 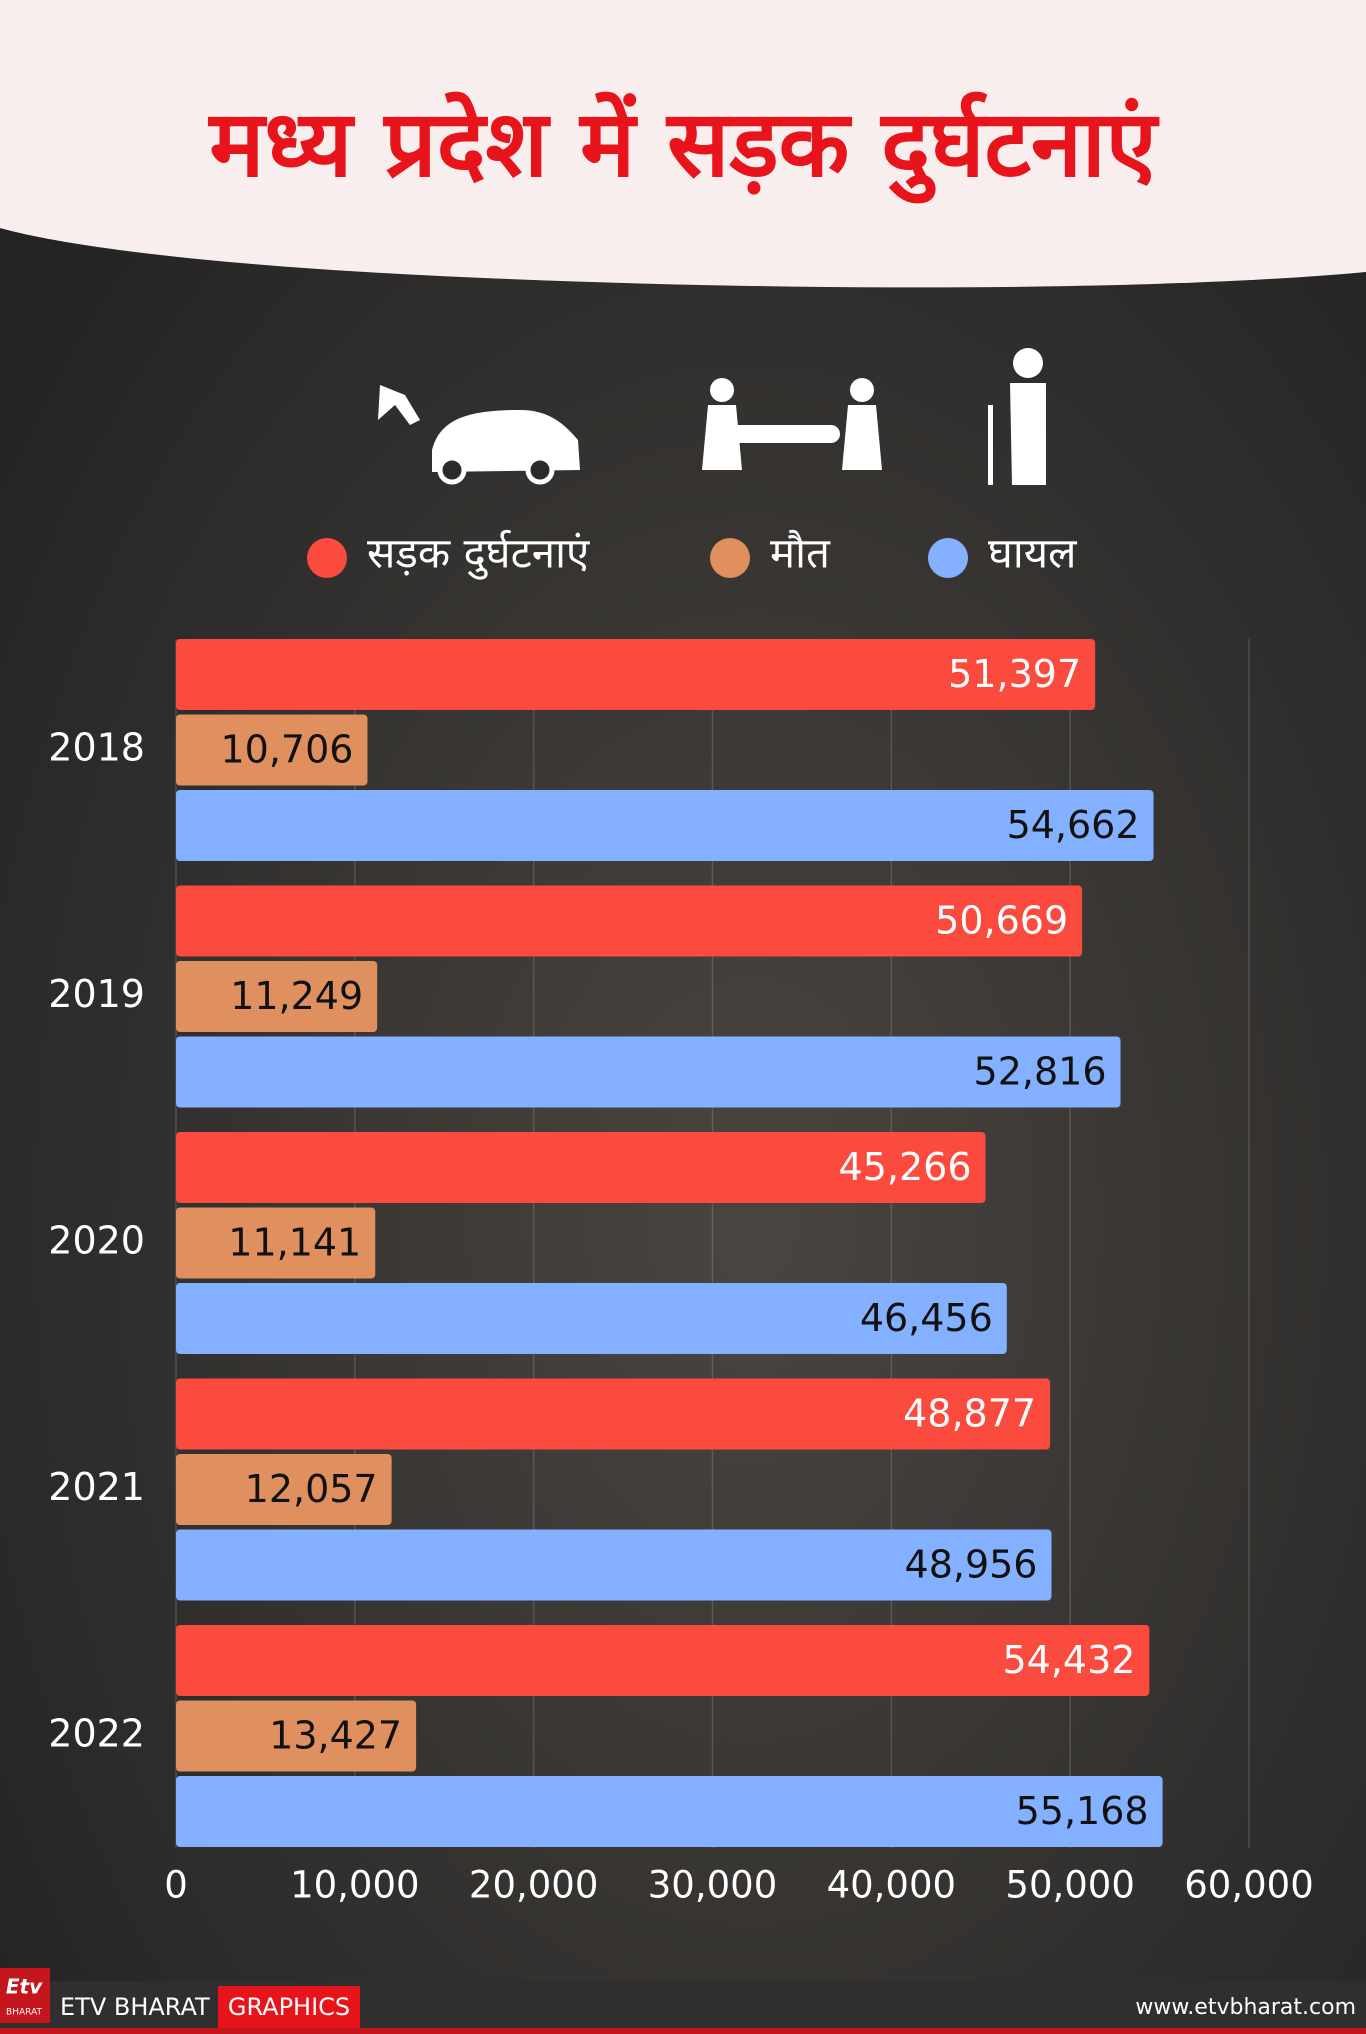 What do you see at coordinates (96, 1241) in the screenshot?
I see `y-tick-label: 2020` at bounding box center [96, 1241].